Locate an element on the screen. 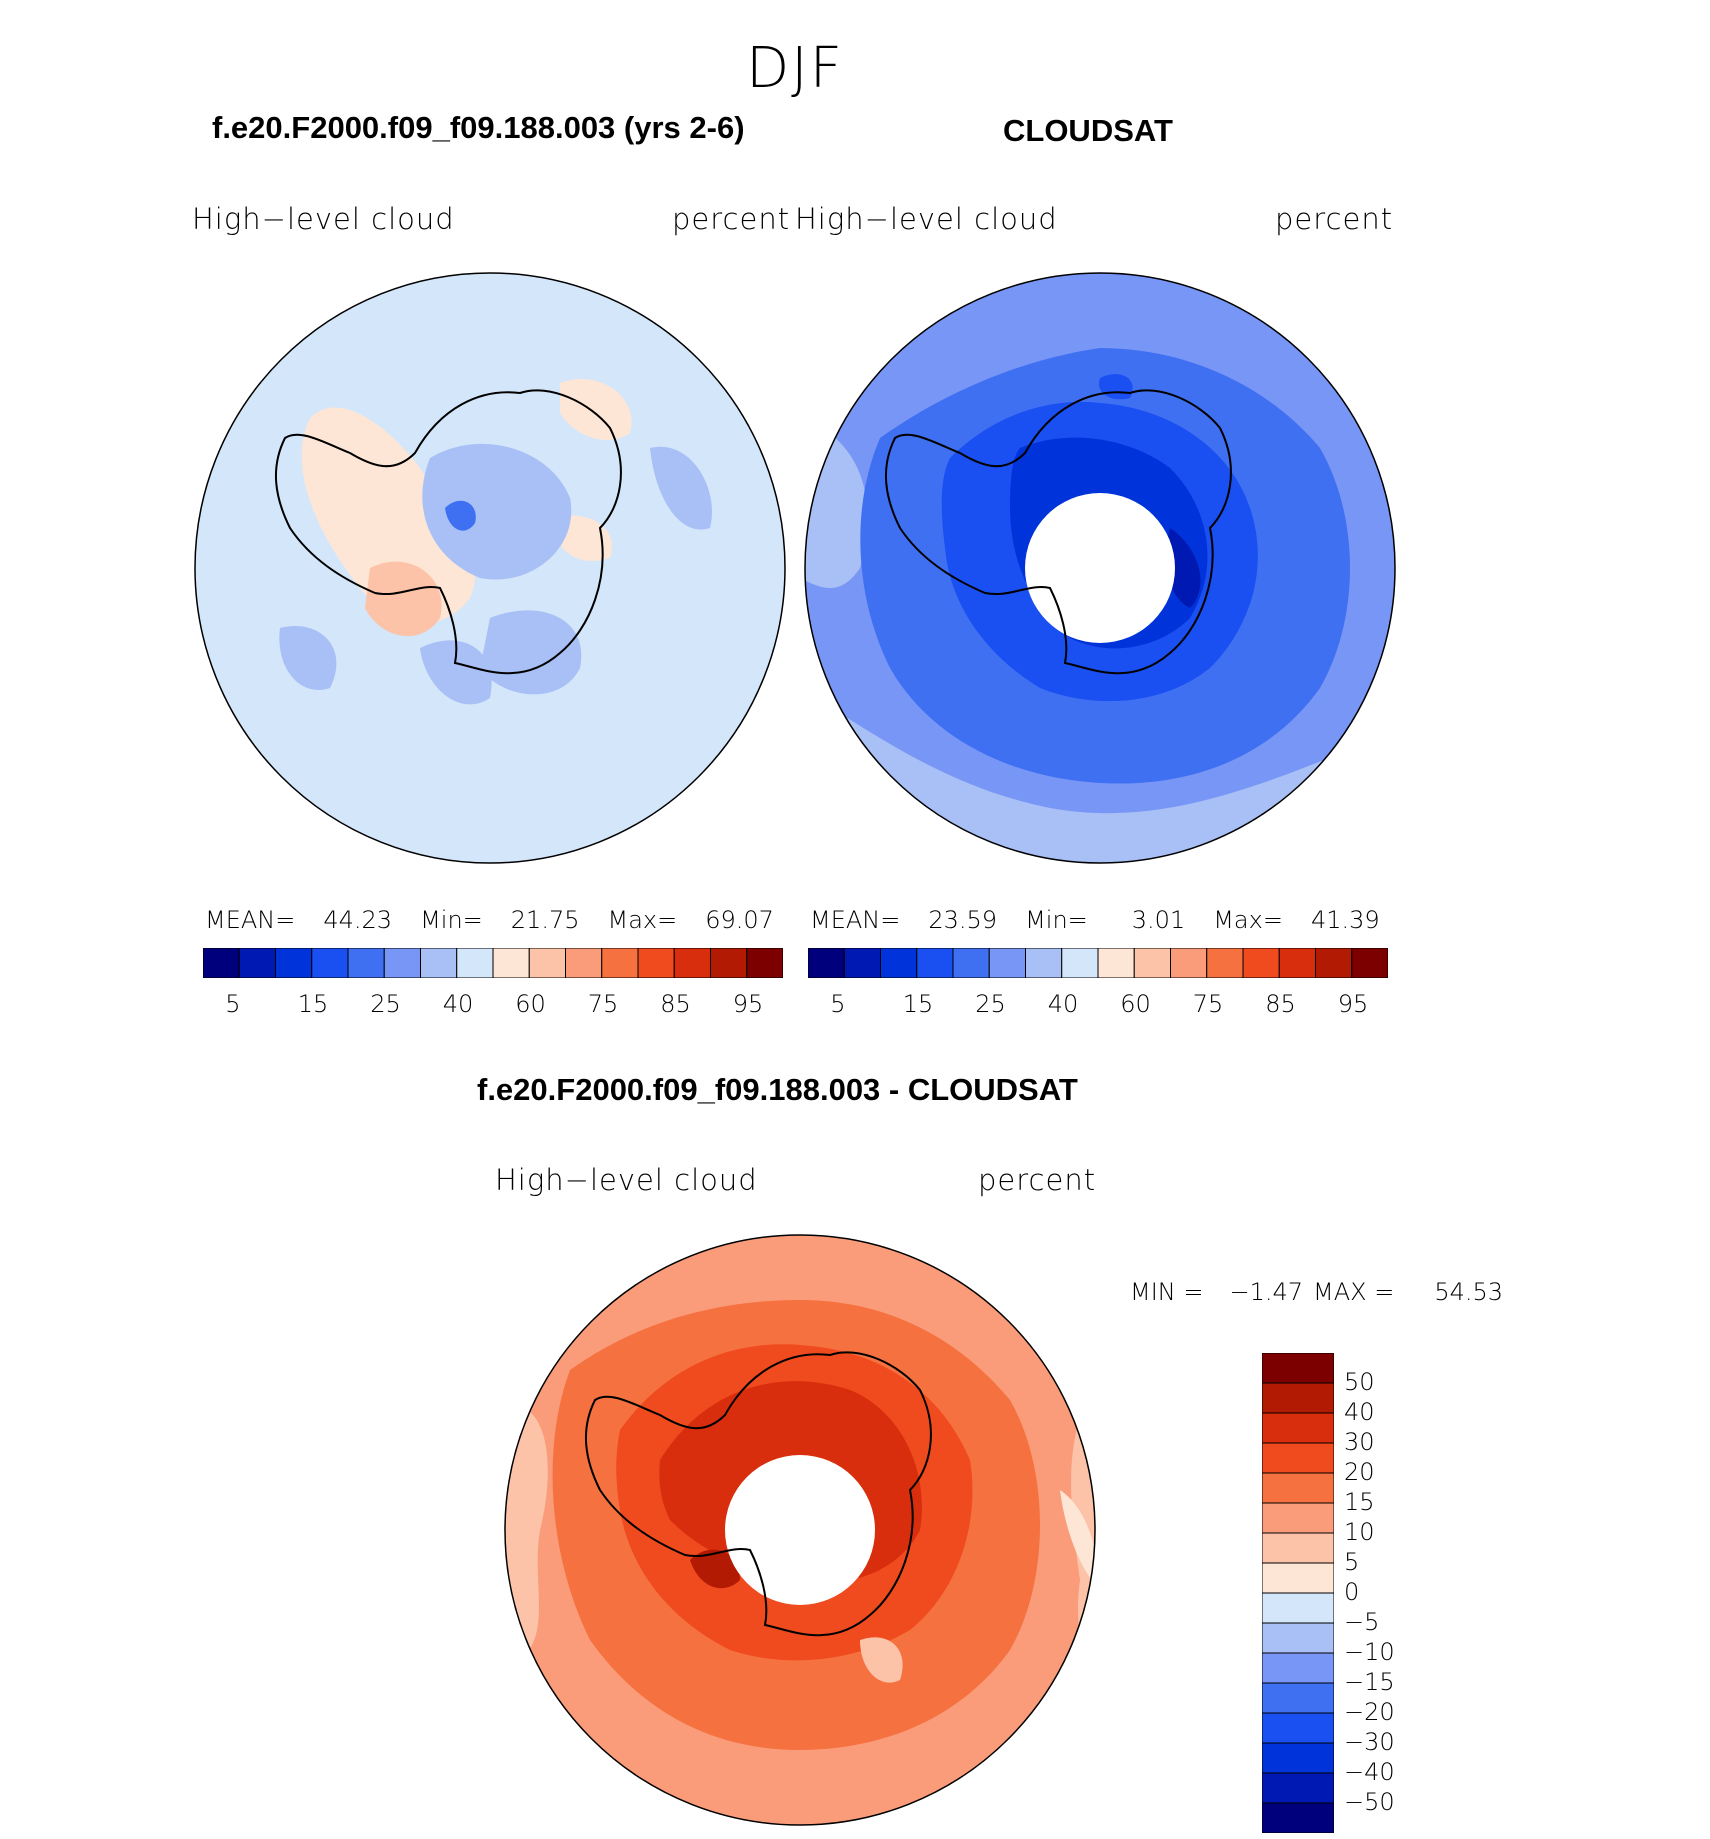 This screenshot has height=1839, width=1710. difference-colorbar is located at coordinates (1298, 1594).